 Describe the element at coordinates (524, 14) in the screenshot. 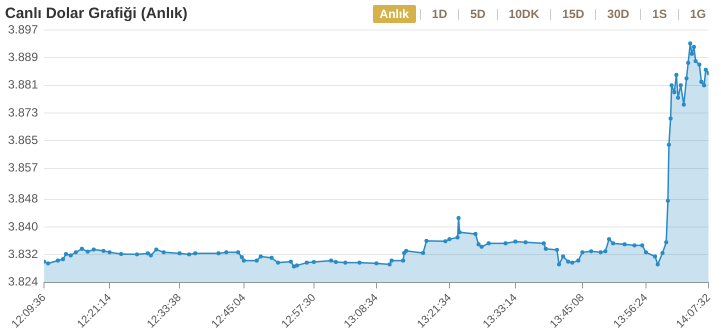

I see `text: 10DK` at that location.